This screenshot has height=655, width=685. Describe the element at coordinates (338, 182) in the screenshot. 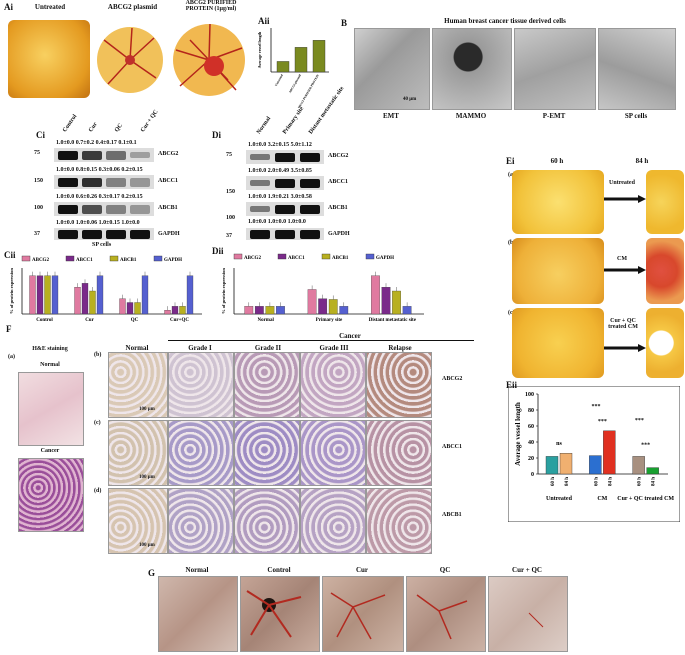

I see `blot-d-protein-1: ABCC1` at that location.